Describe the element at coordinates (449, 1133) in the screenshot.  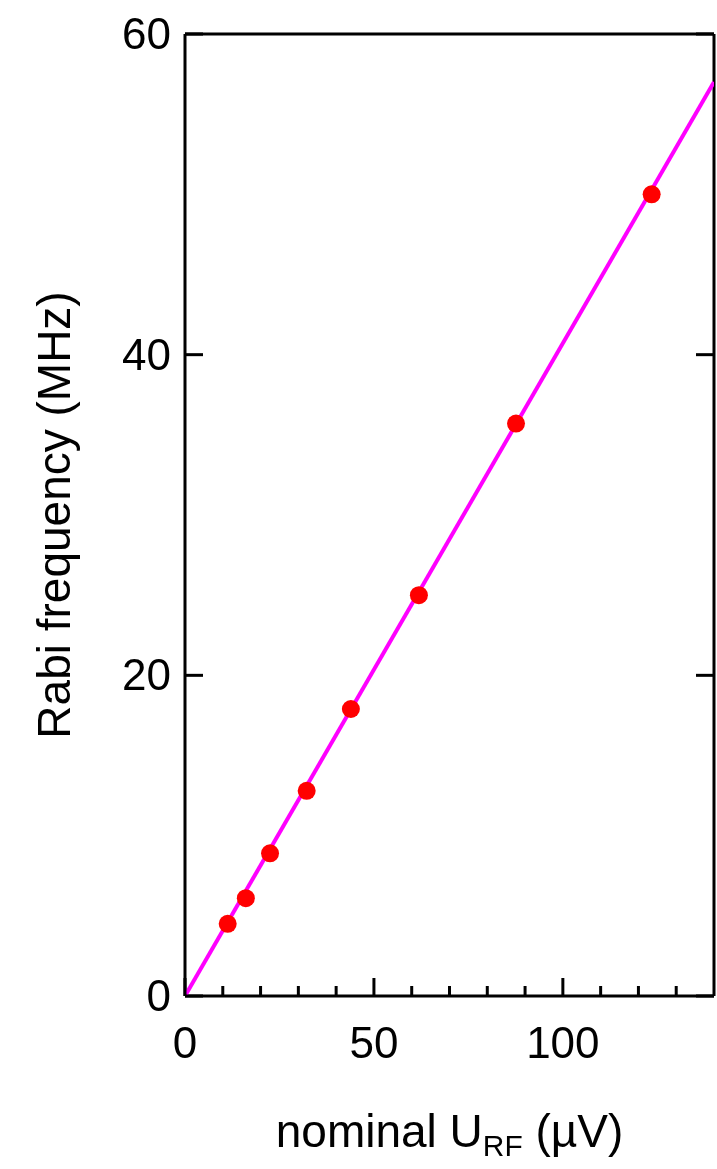
I see `x-axis-title: nominal U$_{RF}$ (µV)` at that location.